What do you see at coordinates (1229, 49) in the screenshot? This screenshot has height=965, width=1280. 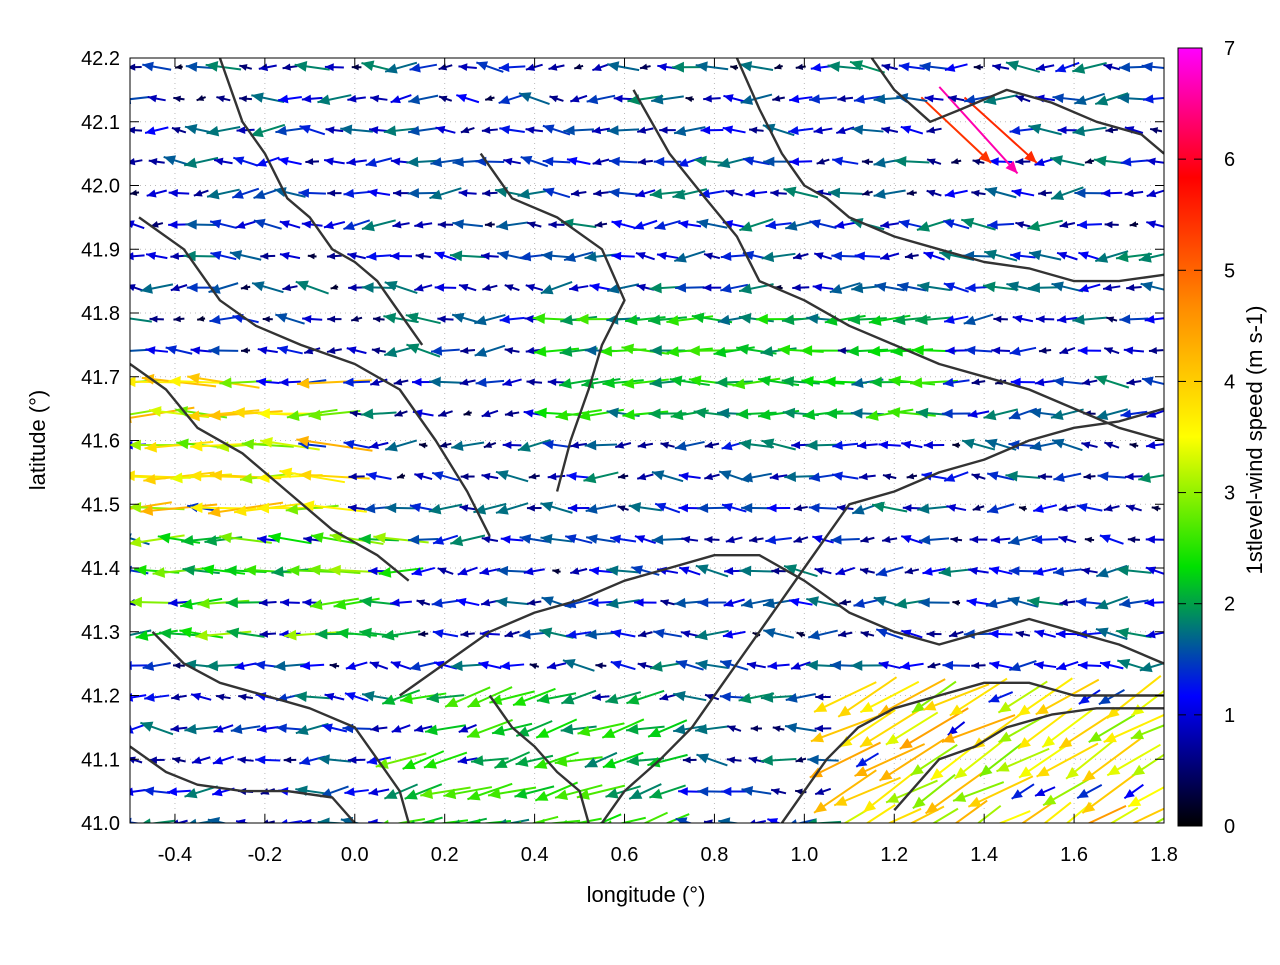 I see `colorbar-tick-label: 7` at bounding box center [1229, 49].